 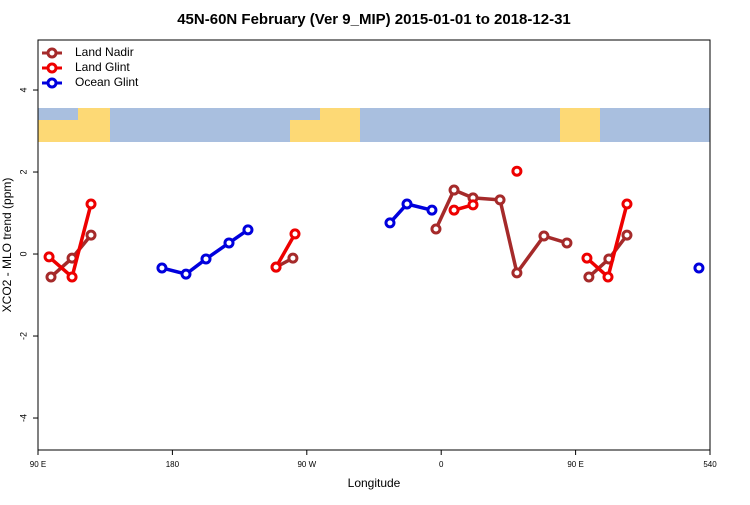 What do you see at coordinates (306, 464) in the screenshot?
I see `x-tick-label: 90 W` at bounding box center [306, 464].